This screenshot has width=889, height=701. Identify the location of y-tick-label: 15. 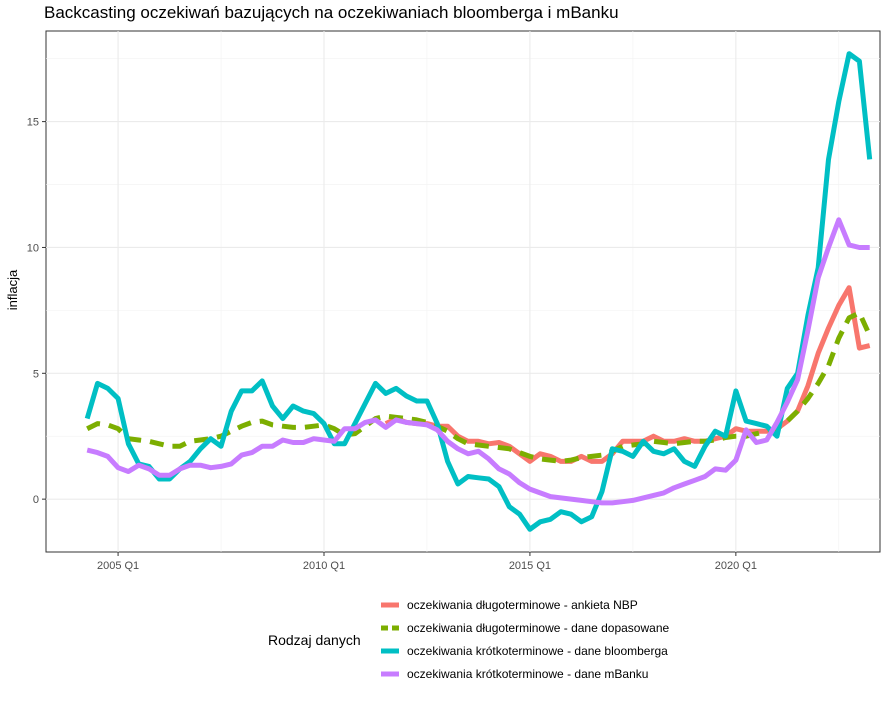
(33, 123).